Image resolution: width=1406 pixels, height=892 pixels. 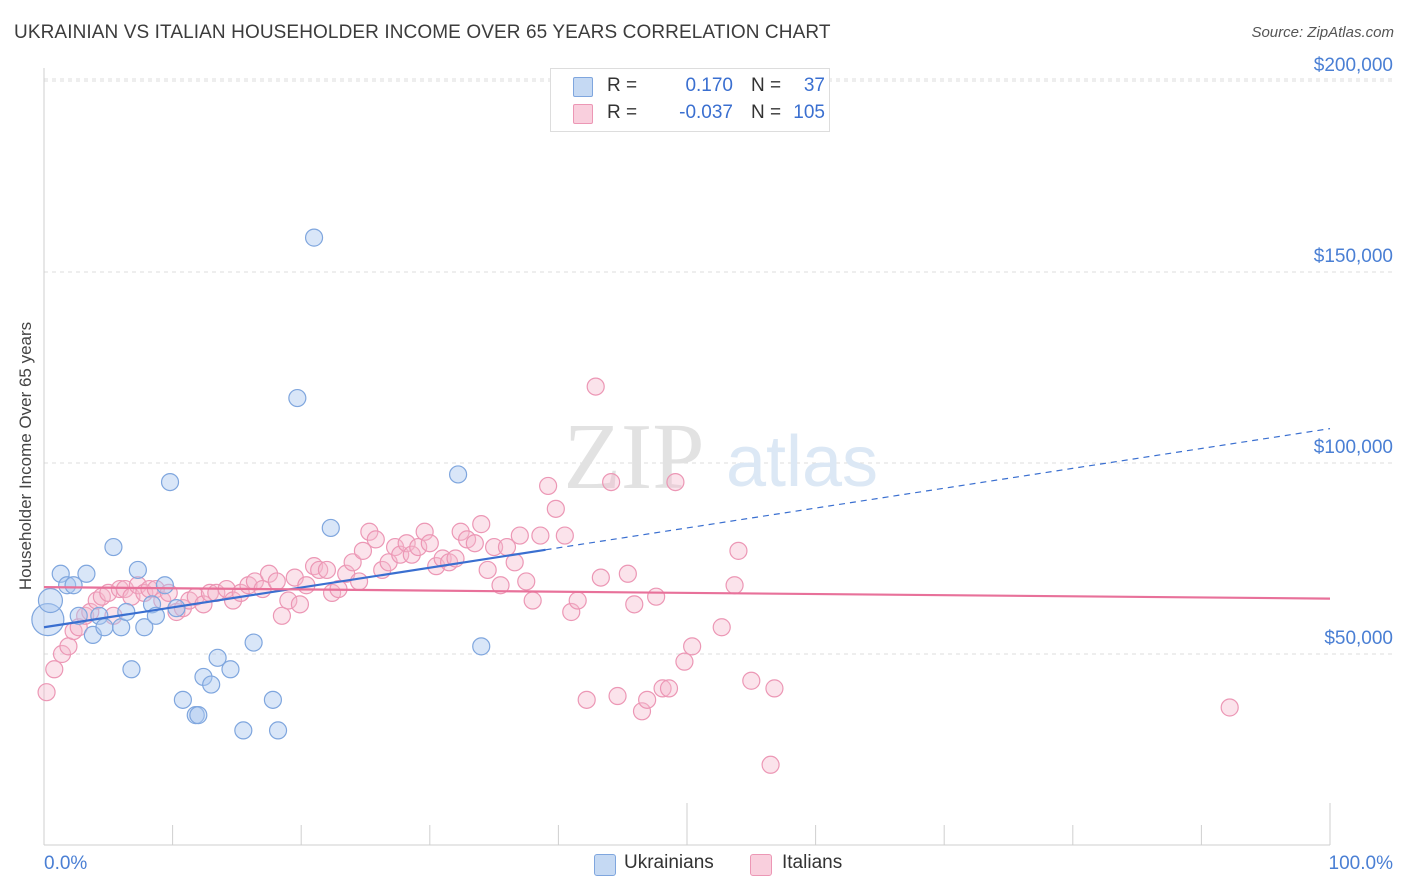 What do you see at coordinates (802, 462) in the screenshot?
I see `watermark-atlas: atlas` at bounding box center [802, 462].